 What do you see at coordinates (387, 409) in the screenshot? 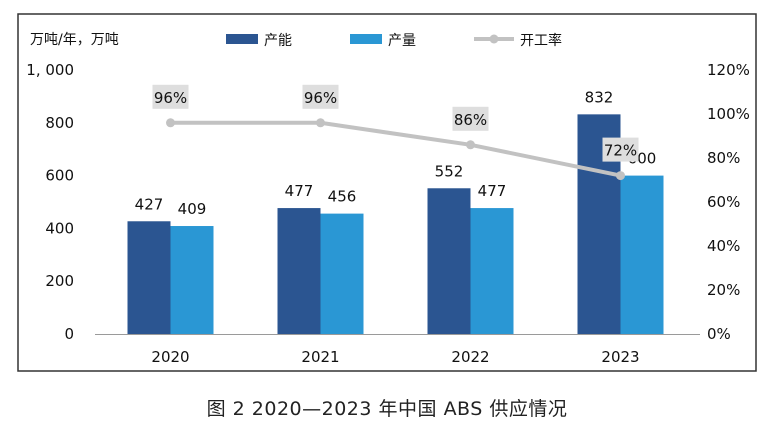
I see `figure-caption: 图 2 2020—2023 年中国 ABS 供应情况` at bounding box center [387, 409].